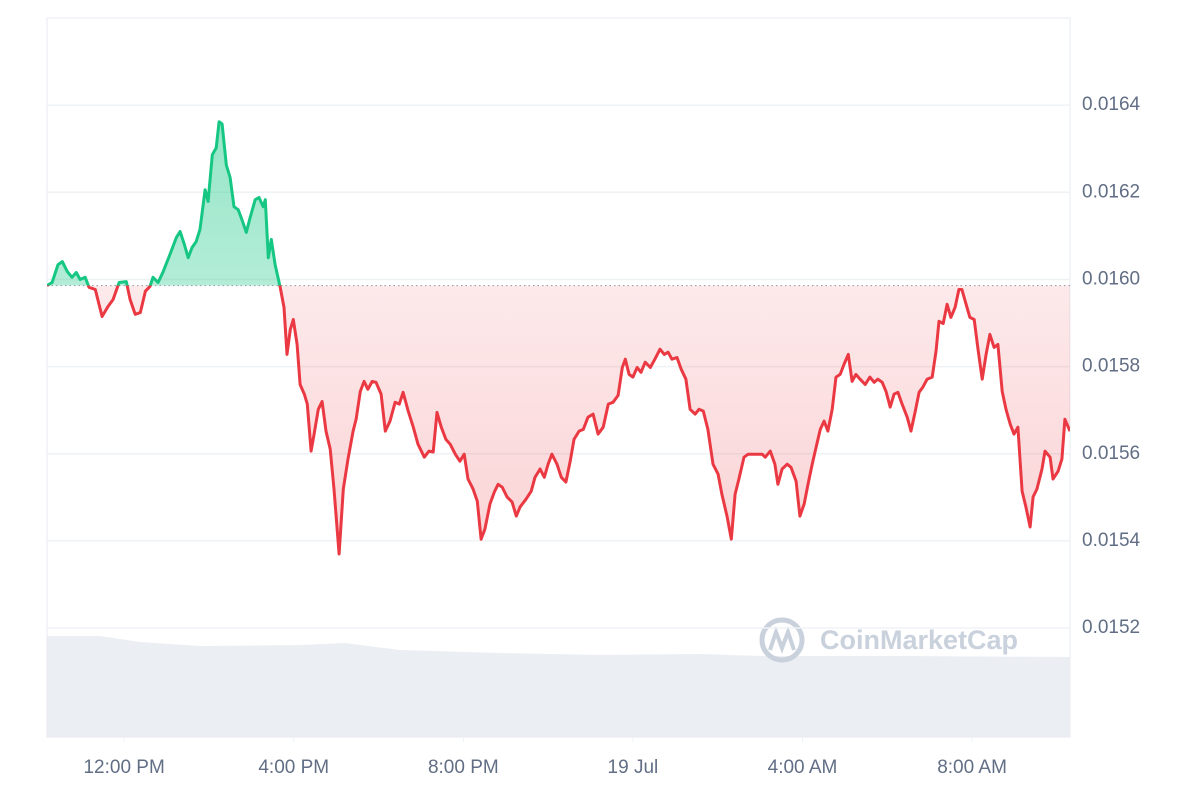  Describe the element at coordinates (972, 767) in the screenshot. I see `x-tick-label: 8:00 AM` at that location.